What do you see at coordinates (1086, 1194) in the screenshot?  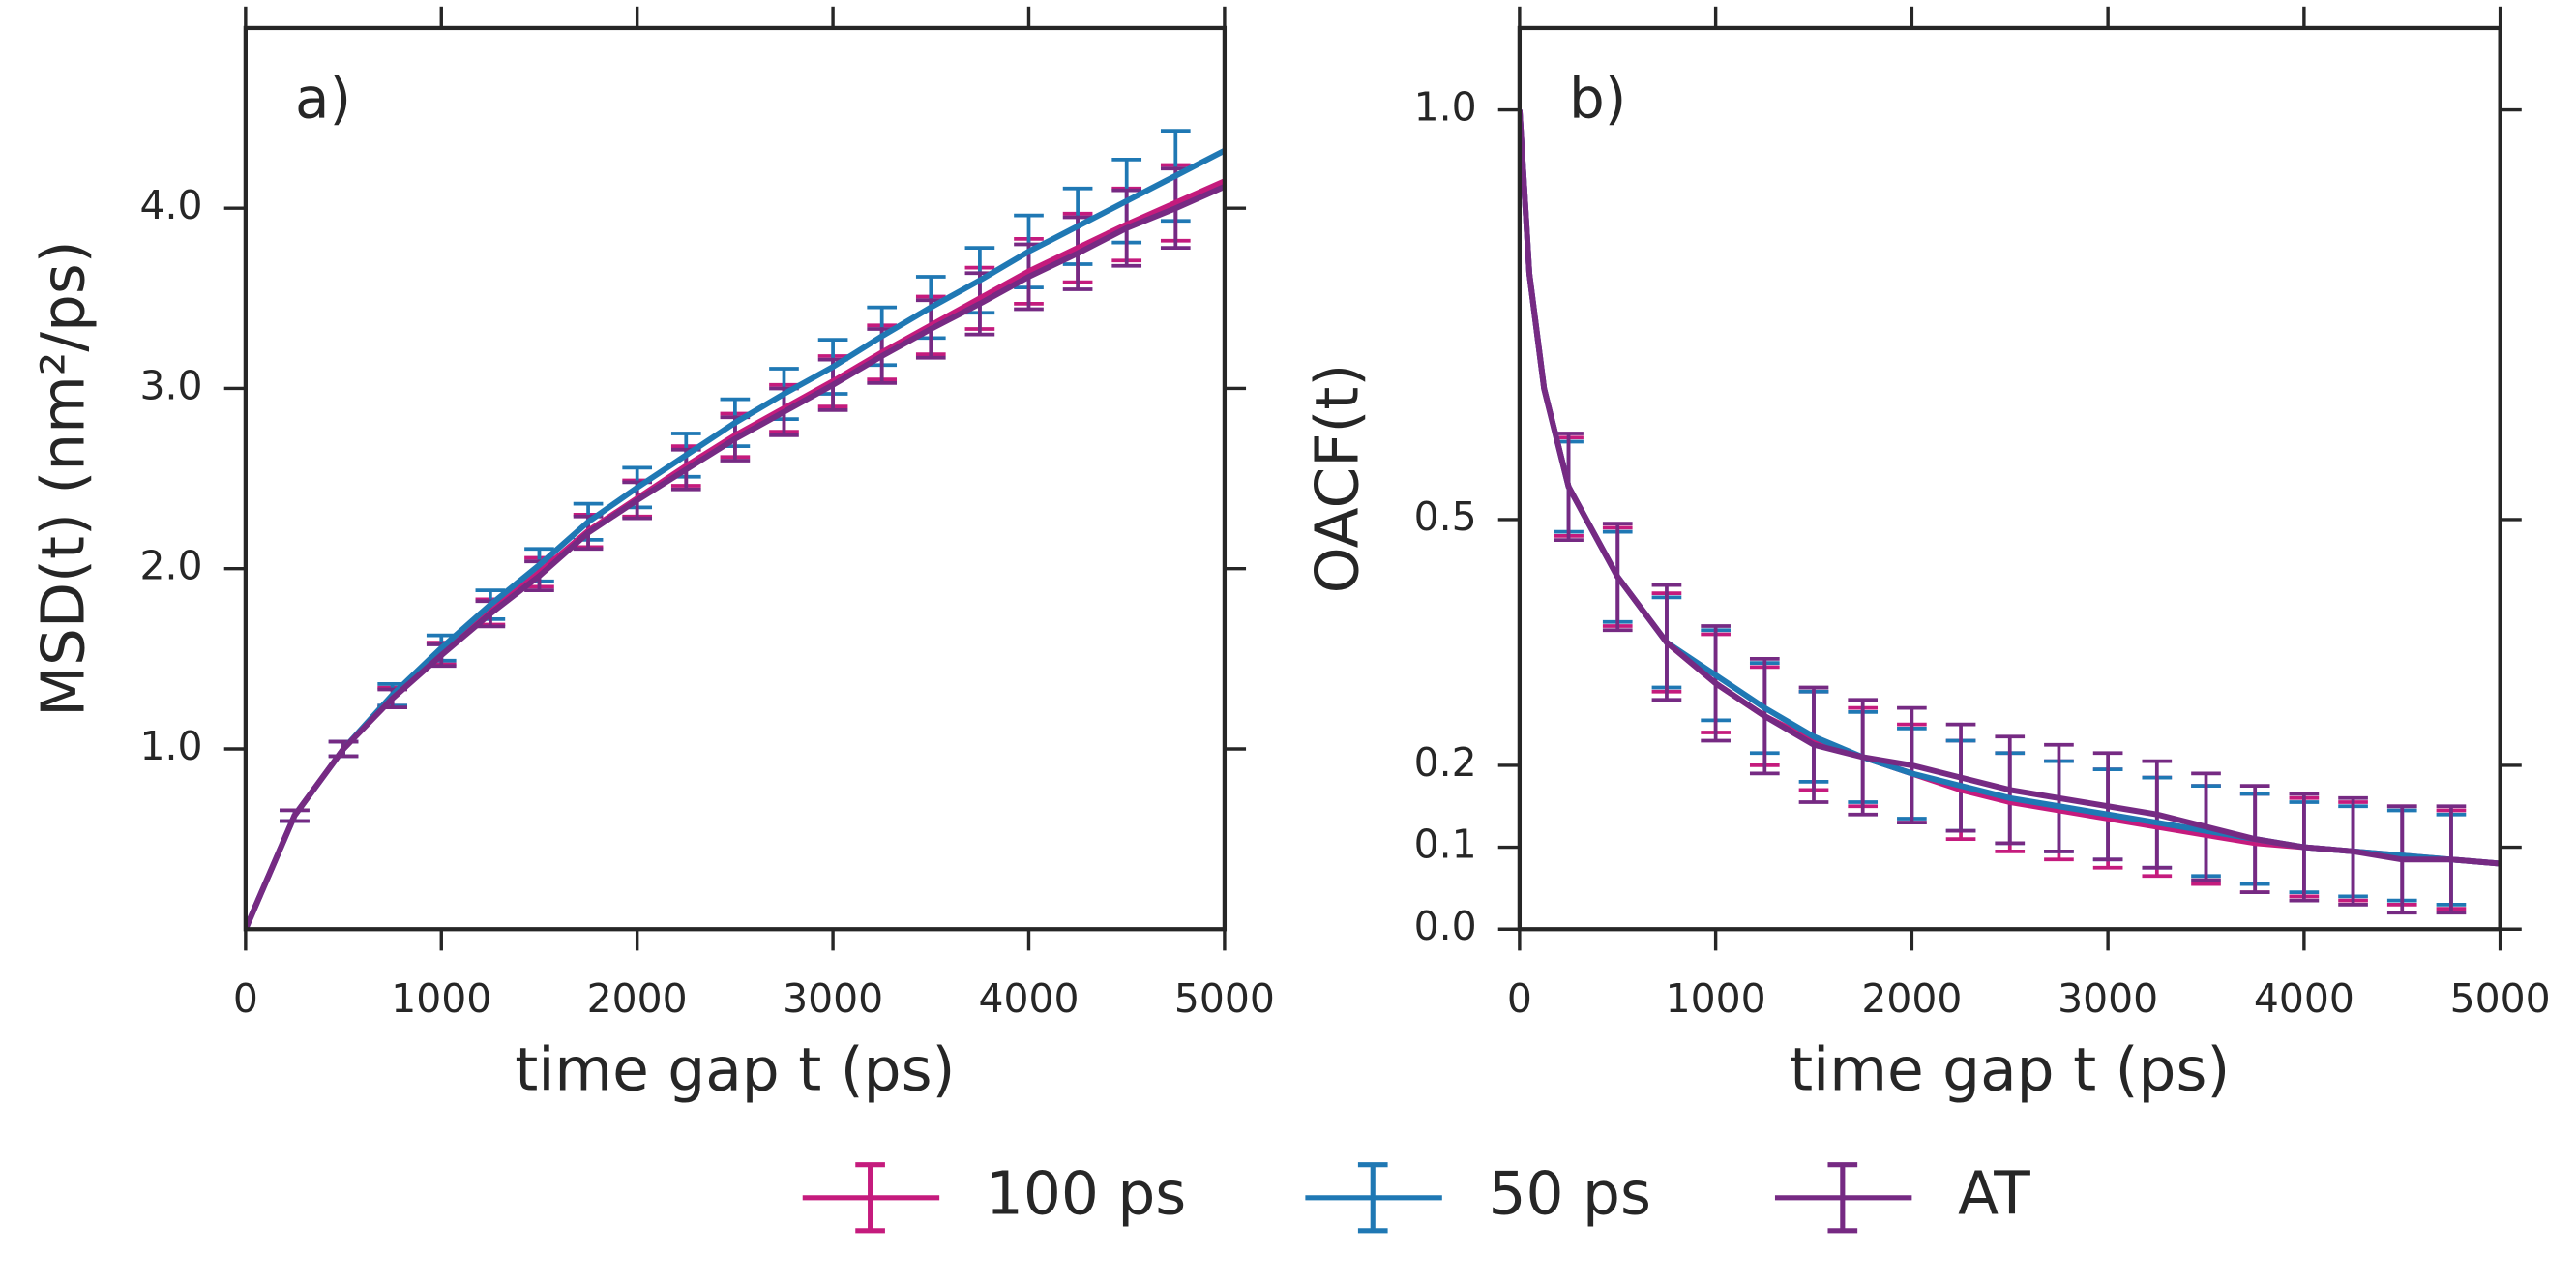 I see `legend-label: 100 ps` at bounding box center [1086, 1194].